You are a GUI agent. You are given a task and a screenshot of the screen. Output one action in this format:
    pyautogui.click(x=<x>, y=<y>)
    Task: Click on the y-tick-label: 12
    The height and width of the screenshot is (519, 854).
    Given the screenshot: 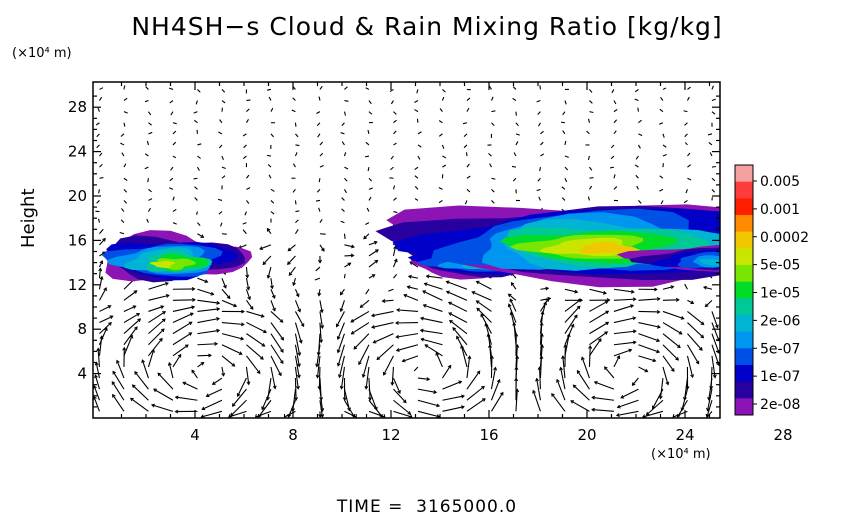 What is the action you would take?
    pyautogui.click(x=77, y=285)
    